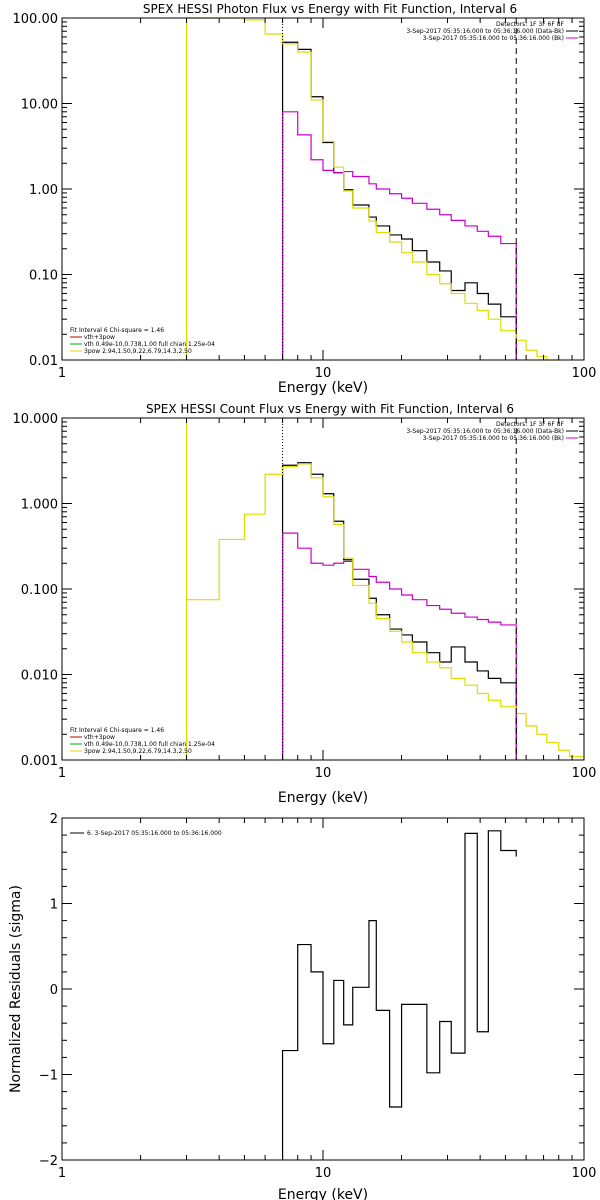  What do you see at coordinates (48, 1076) in the screenshot?
I see `y-tick-label: −1` at bounding box center [48, 1076].